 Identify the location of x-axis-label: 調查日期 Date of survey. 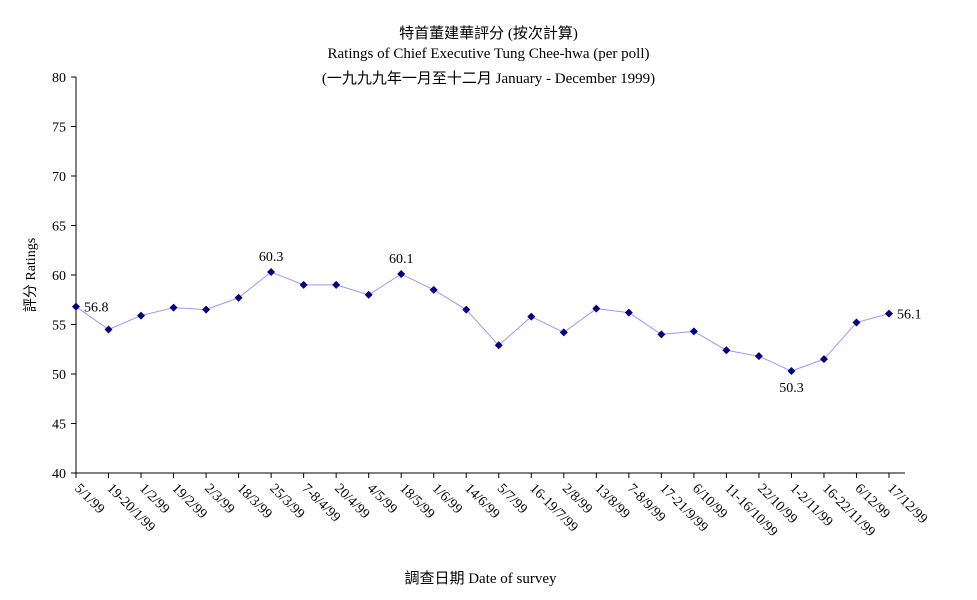
(480, 579).